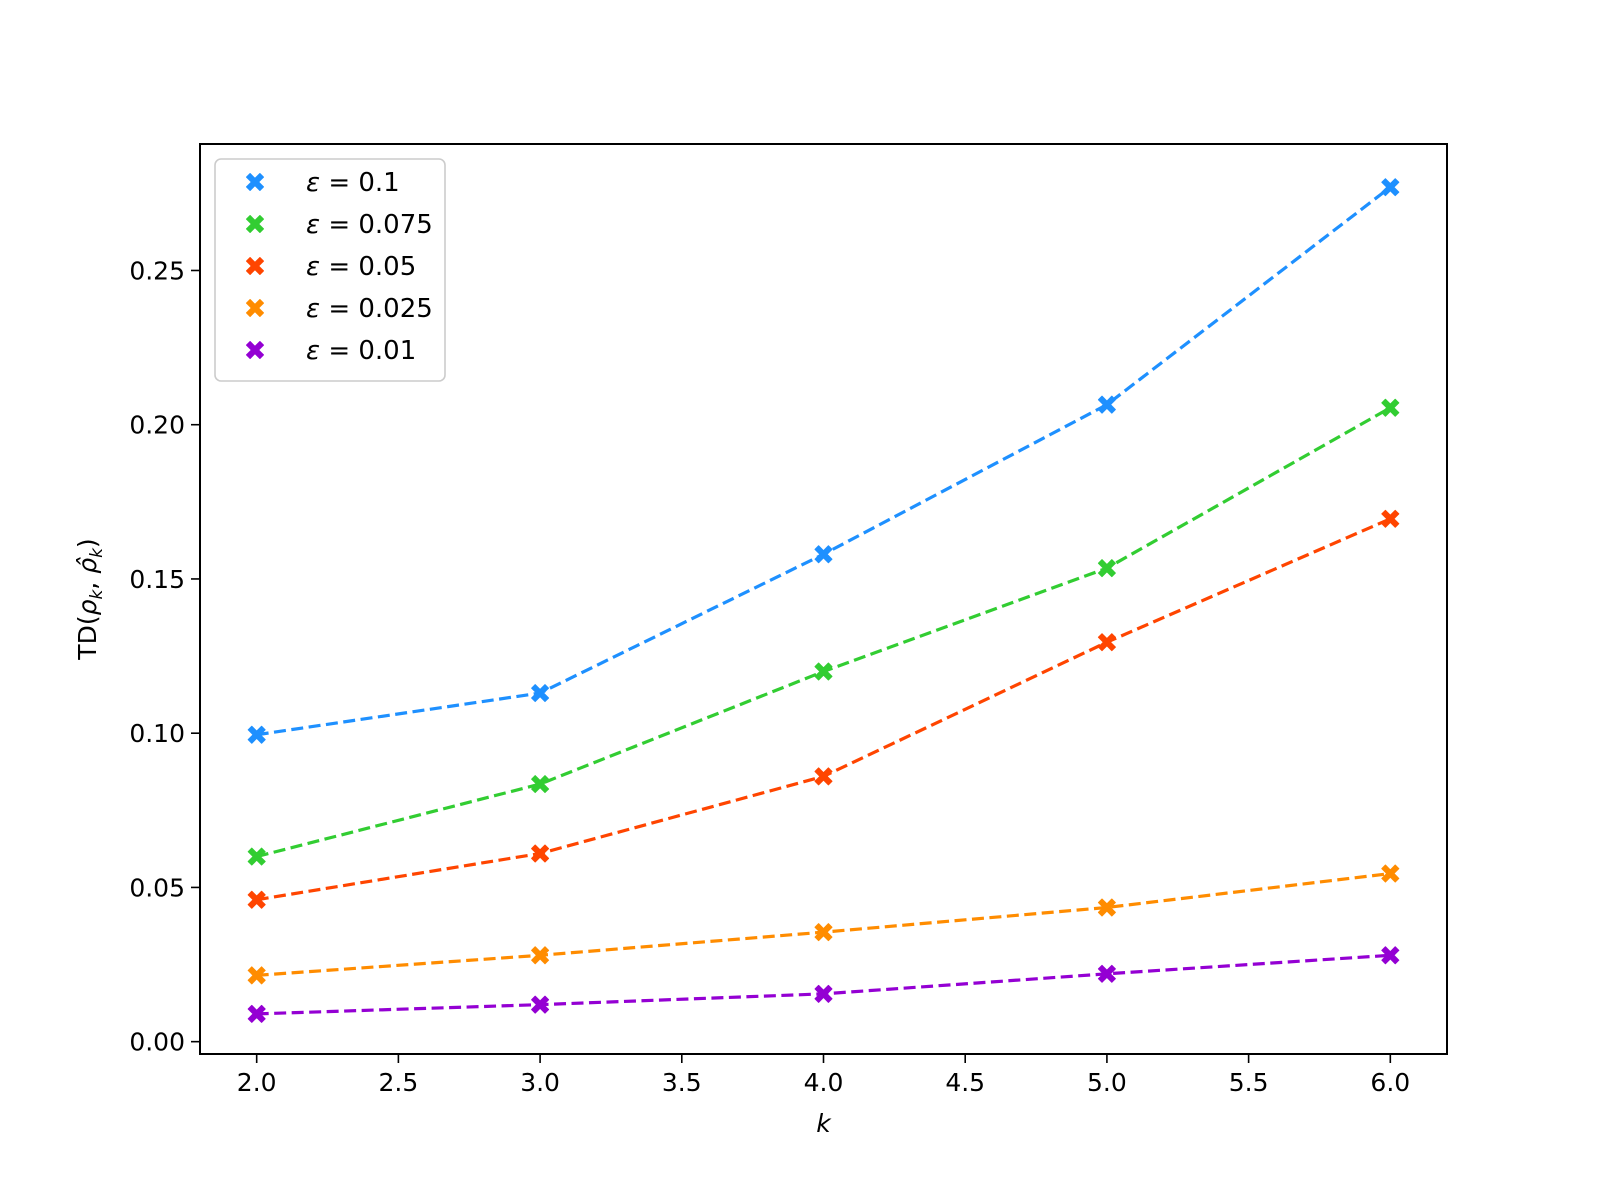 This screenshot has width=1600, height=1200. I want to click on x-tick-label: 3.5, so click(682, 1082).